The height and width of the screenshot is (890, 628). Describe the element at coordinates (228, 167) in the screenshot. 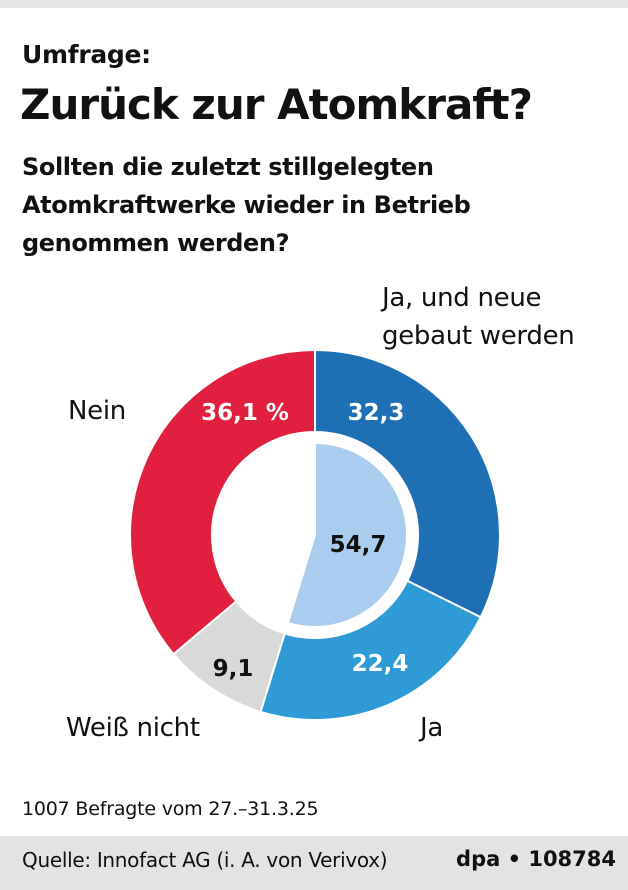

I see `question-line-1: Sollten die zuletzt stillgelegten` at that location.